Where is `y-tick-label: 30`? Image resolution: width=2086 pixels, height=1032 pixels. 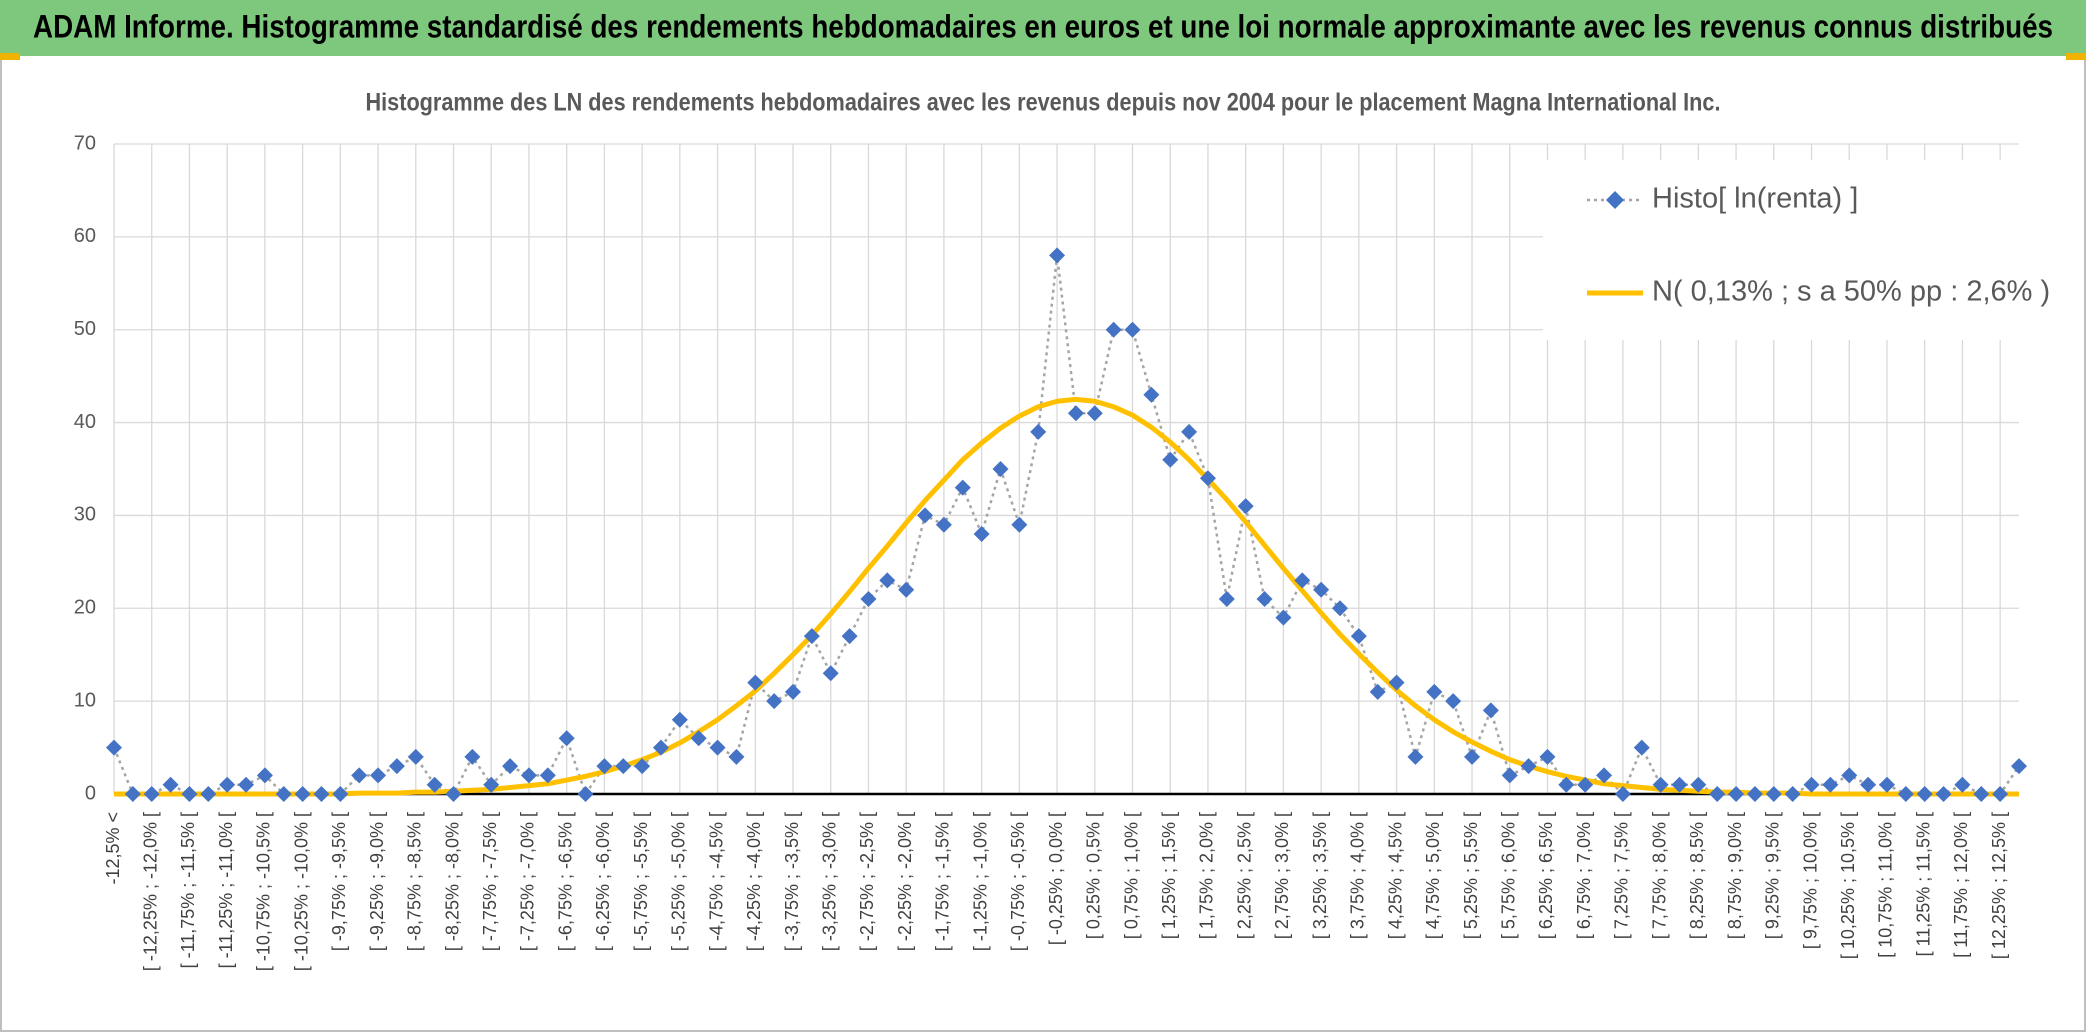
y-tick-label: 30 is located at coordinates (85, 515).